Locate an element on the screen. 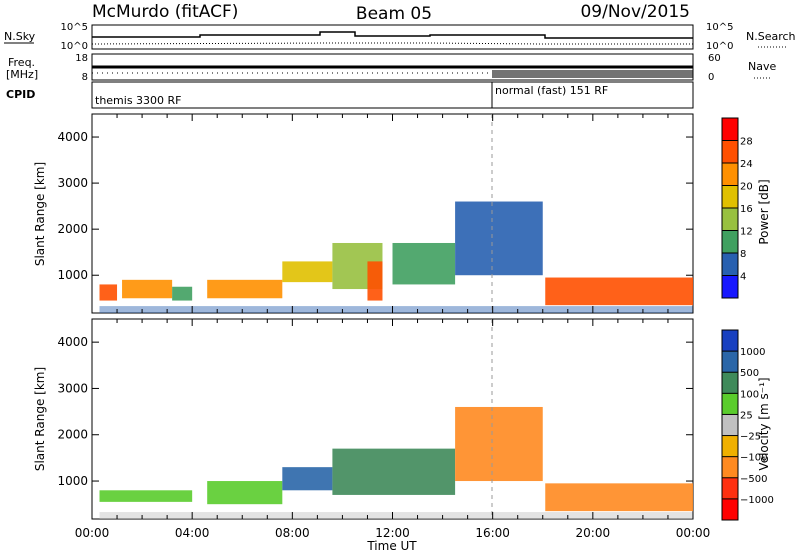 Image resolution: width=800 pixels, height=554 pixels. nsearch-label: N.Search is located at coordinates (771, 36).